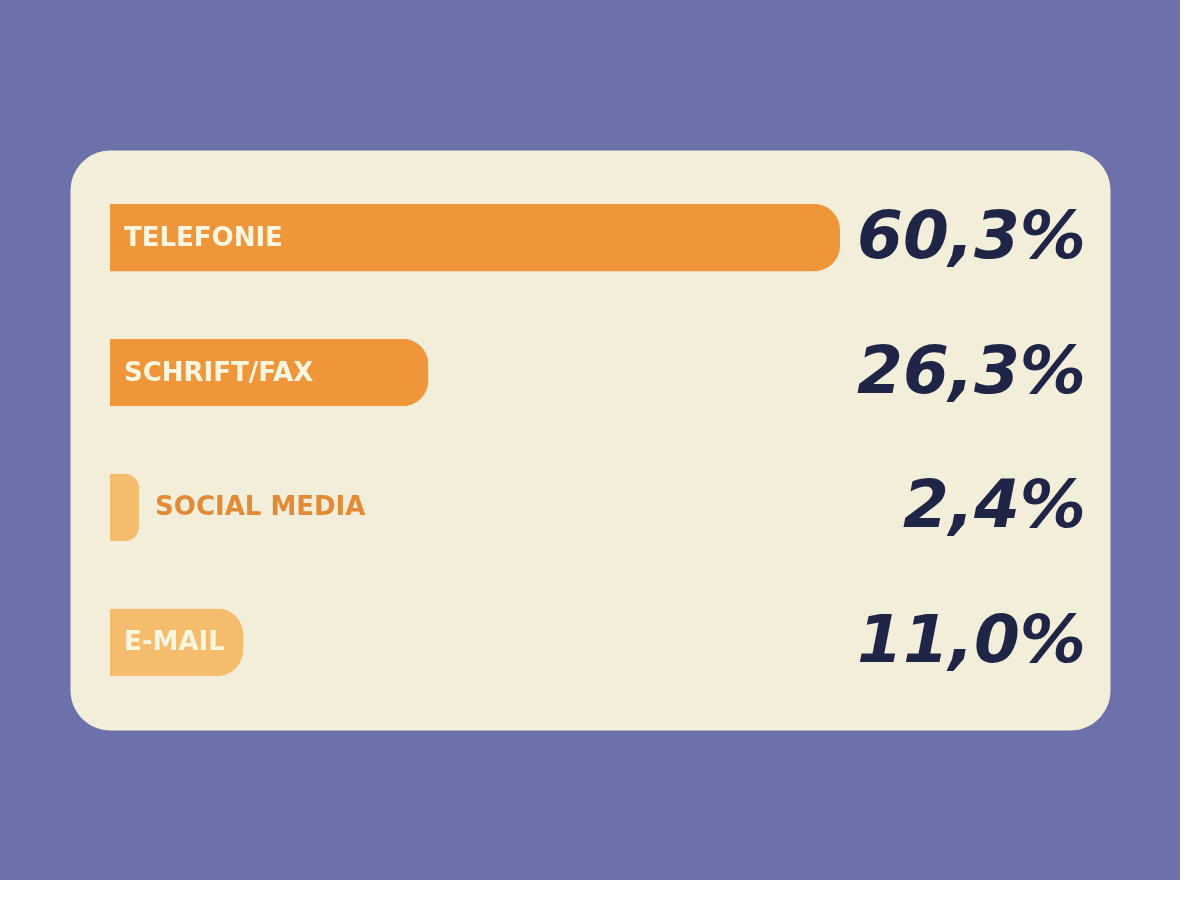  I want to click on data-label: 11,0%, so click(971, 640).